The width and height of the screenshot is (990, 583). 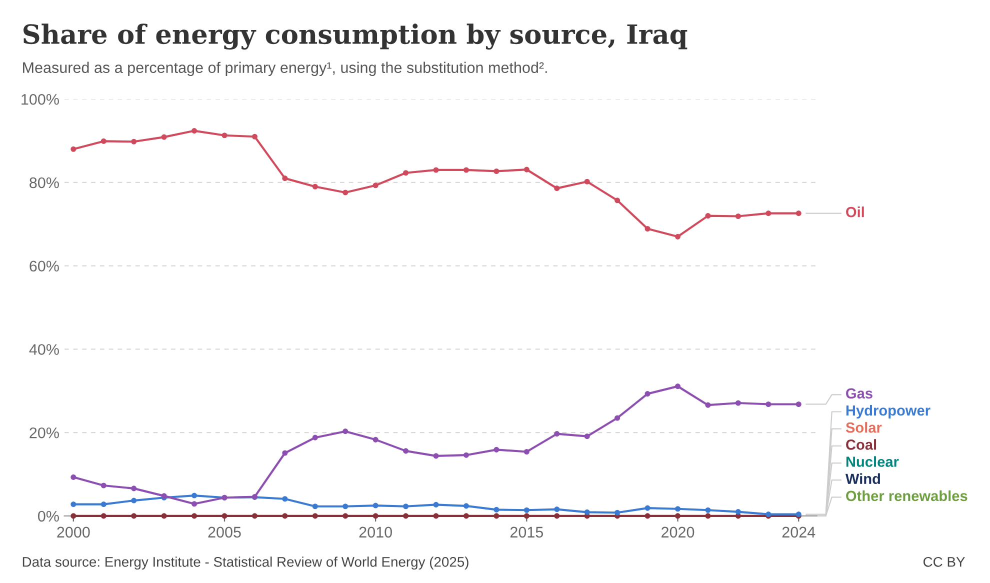 I want to click on text: Oil, so click(x=855, y=212).